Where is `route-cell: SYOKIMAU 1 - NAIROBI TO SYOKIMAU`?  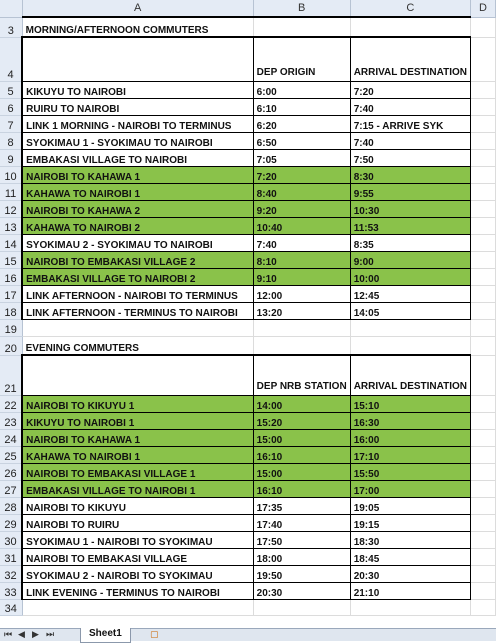
route-cell: SYOKIMAU 1 - NAIROBI TO SYOKIMAU is located at coordinates (137, 540).